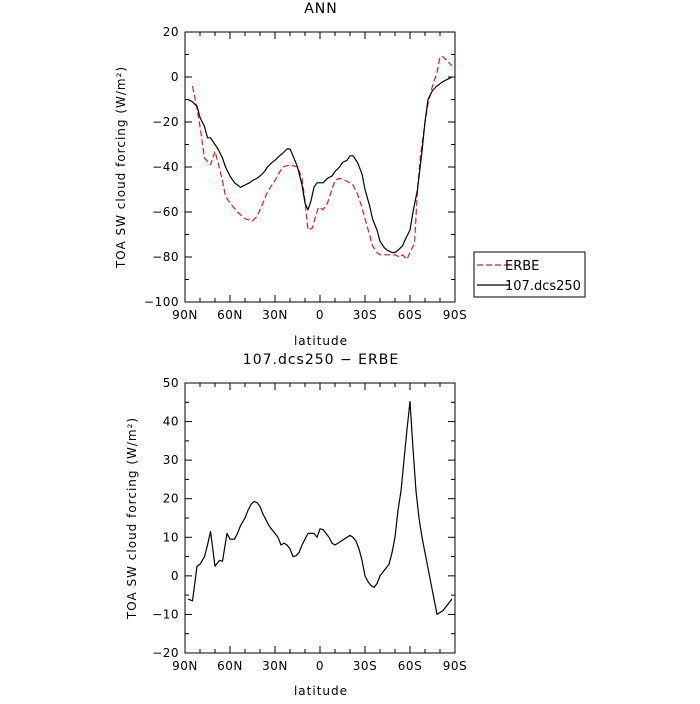  Describe the element at coordinates (522, 266) in the screenshot. I see `legend-label-erbe: ERBE` at that location.